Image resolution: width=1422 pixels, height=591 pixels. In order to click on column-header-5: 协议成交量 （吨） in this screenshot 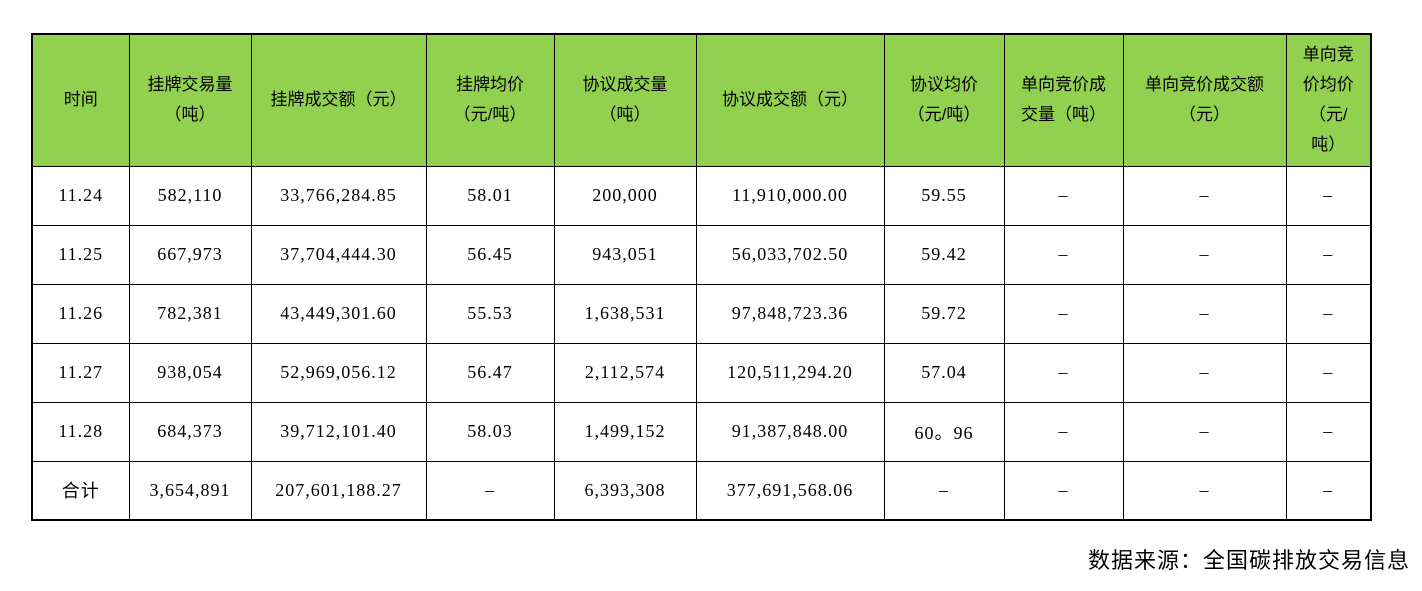, I will do `click(625, 100)`.